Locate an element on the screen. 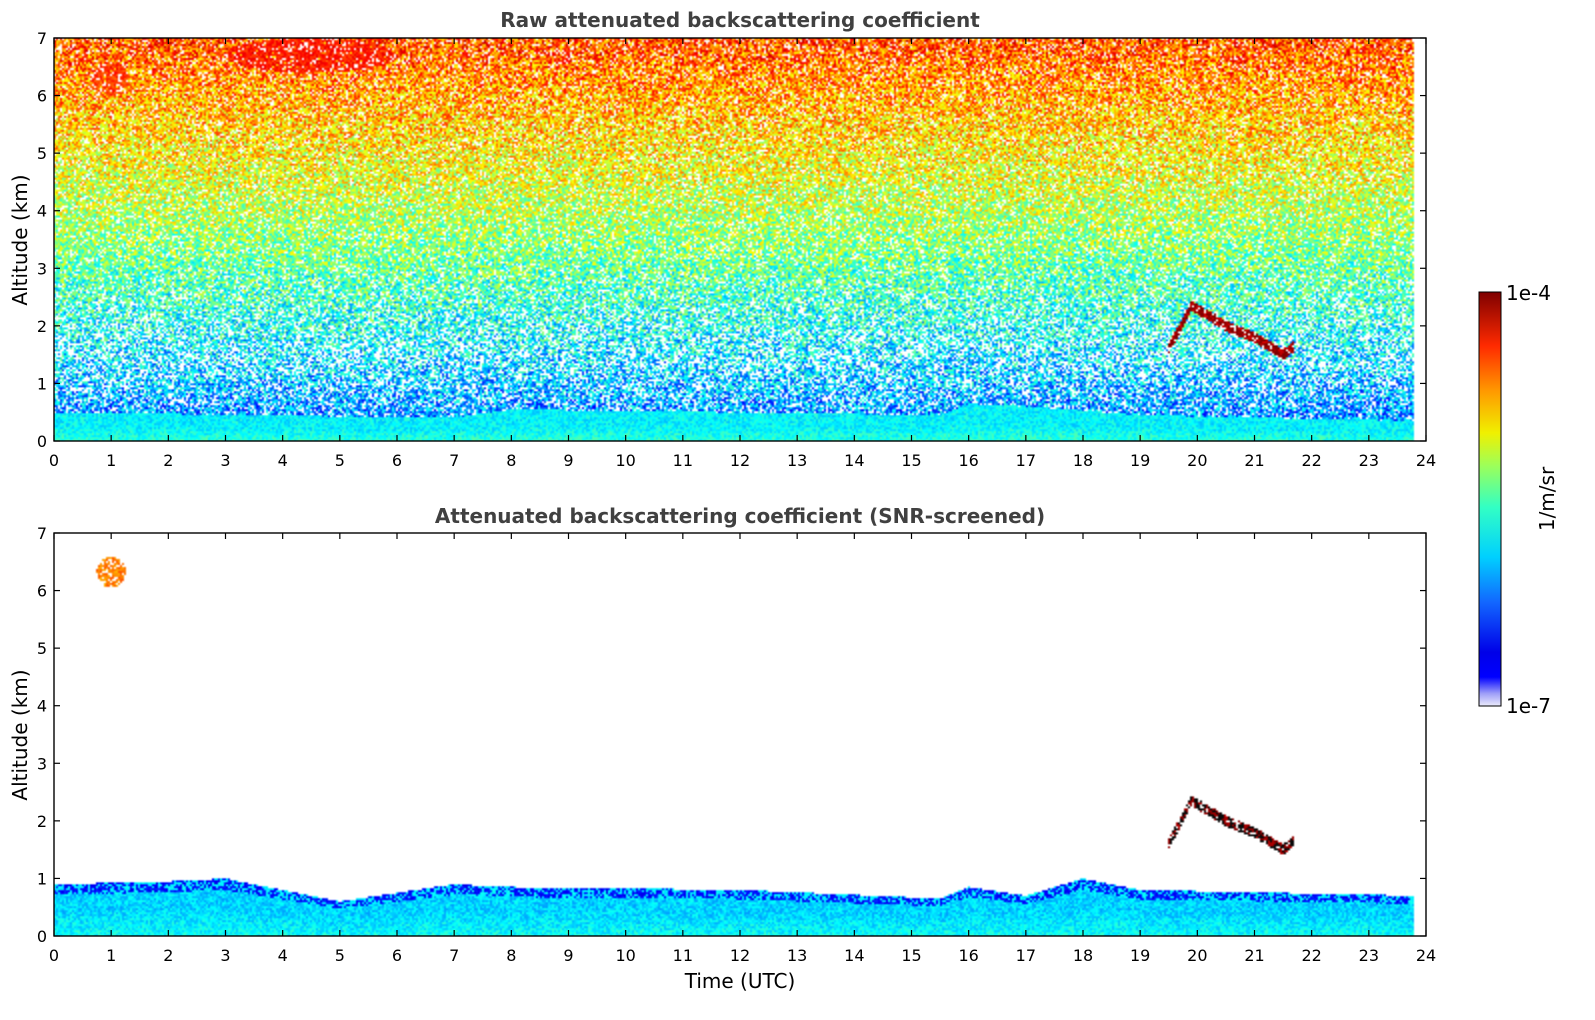  colorbar-gradient is located at coordinates (1490, 499).